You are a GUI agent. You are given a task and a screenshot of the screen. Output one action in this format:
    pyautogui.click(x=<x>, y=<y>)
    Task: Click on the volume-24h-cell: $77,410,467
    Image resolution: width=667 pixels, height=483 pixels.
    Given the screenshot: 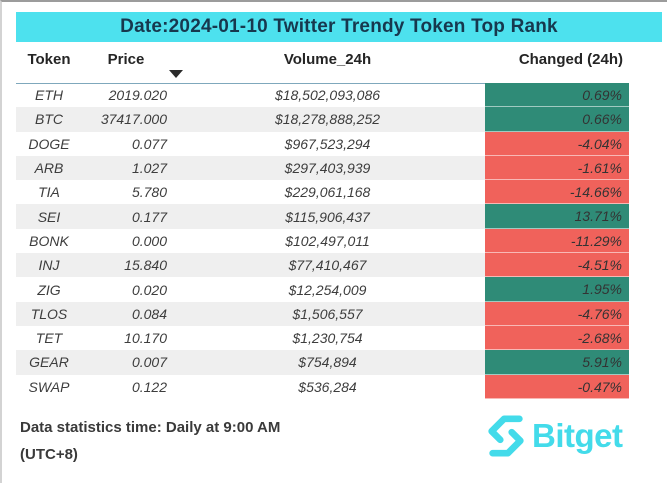 What is the action you would take?
    pyautogui.click(x=327, y=265)
    